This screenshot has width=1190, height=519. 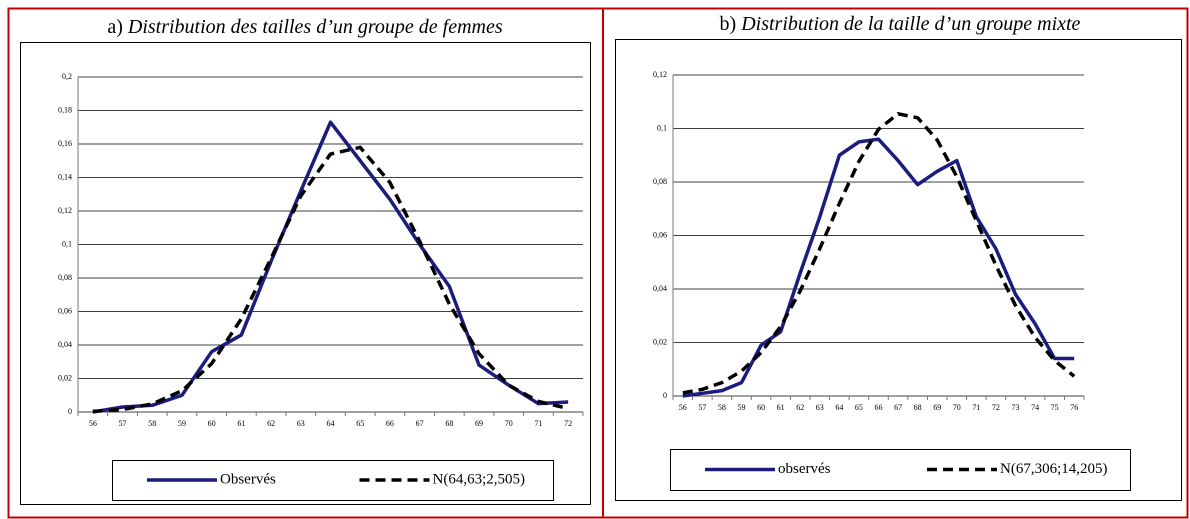 I want to click on x-tick-label: 73, so click(x=1016, y=407).